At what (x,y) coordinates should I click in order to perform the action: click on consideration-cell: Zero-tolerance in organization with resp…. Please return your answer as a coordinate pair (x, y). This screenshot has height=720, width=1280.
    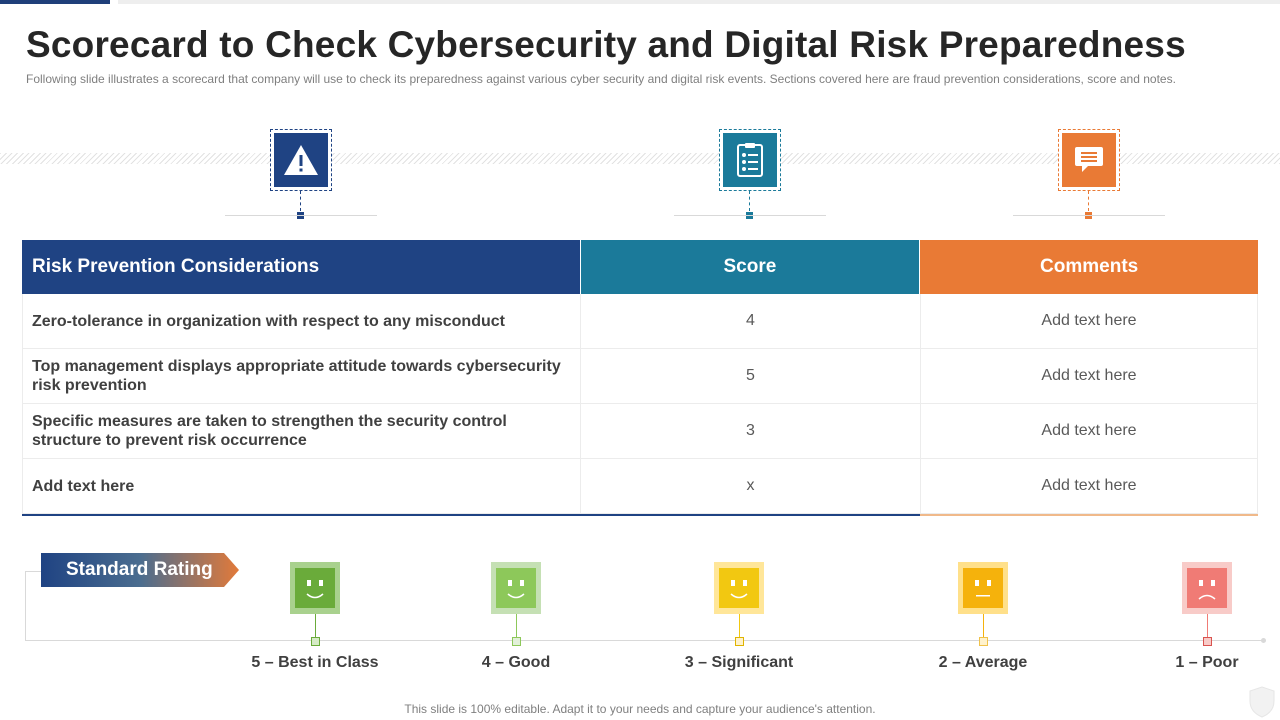
    Looking at the image, I should click on (301, 321).